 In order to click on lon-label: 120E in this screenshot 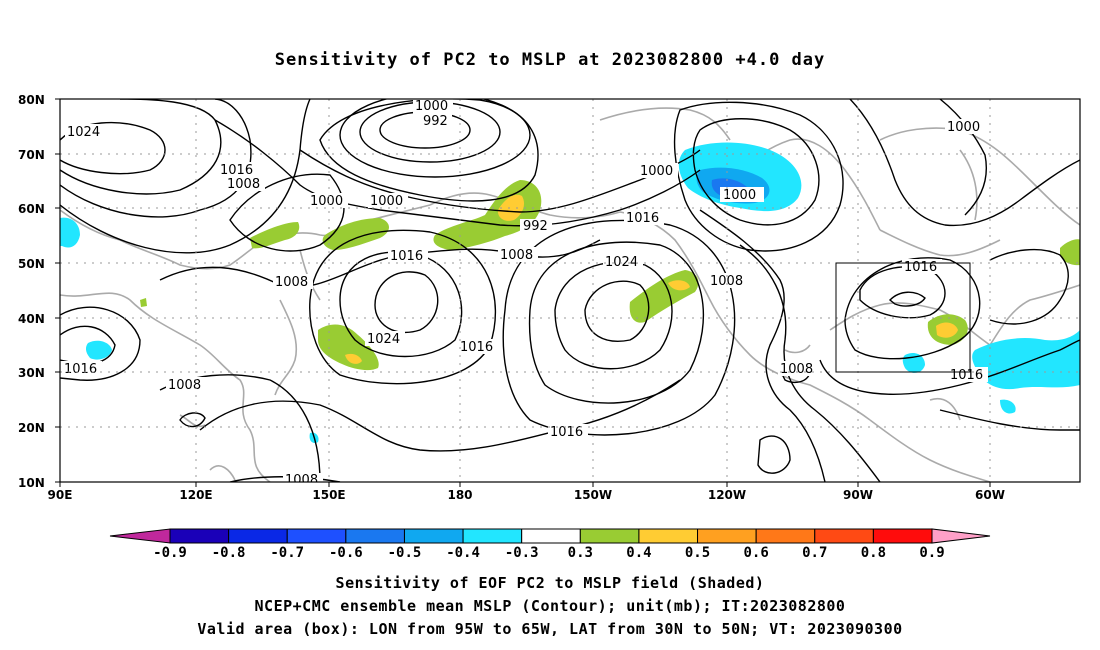, I will do `click(195, 495)`.